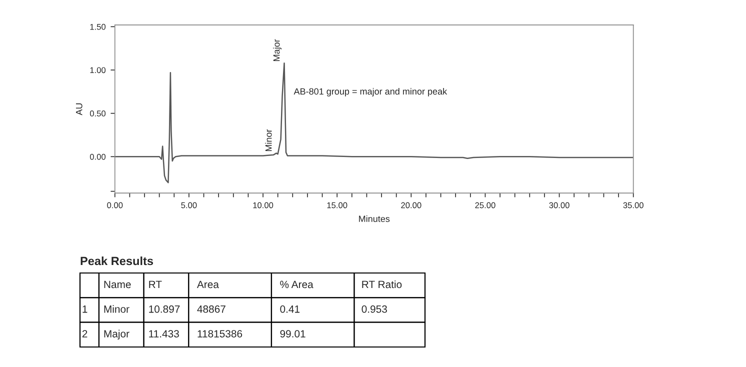  What do you see at coordinates (337, 205) in the screenshot?
I see `x-tick-label: 15.00` at bounding box center [337, 205].